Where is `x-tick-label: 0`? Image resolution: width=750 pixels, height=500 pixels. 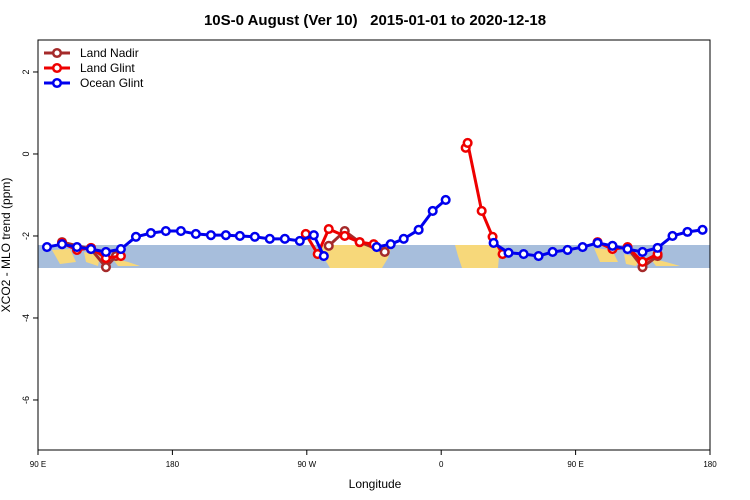 x-tick-label: 0 is located at coordinates (441, 464).